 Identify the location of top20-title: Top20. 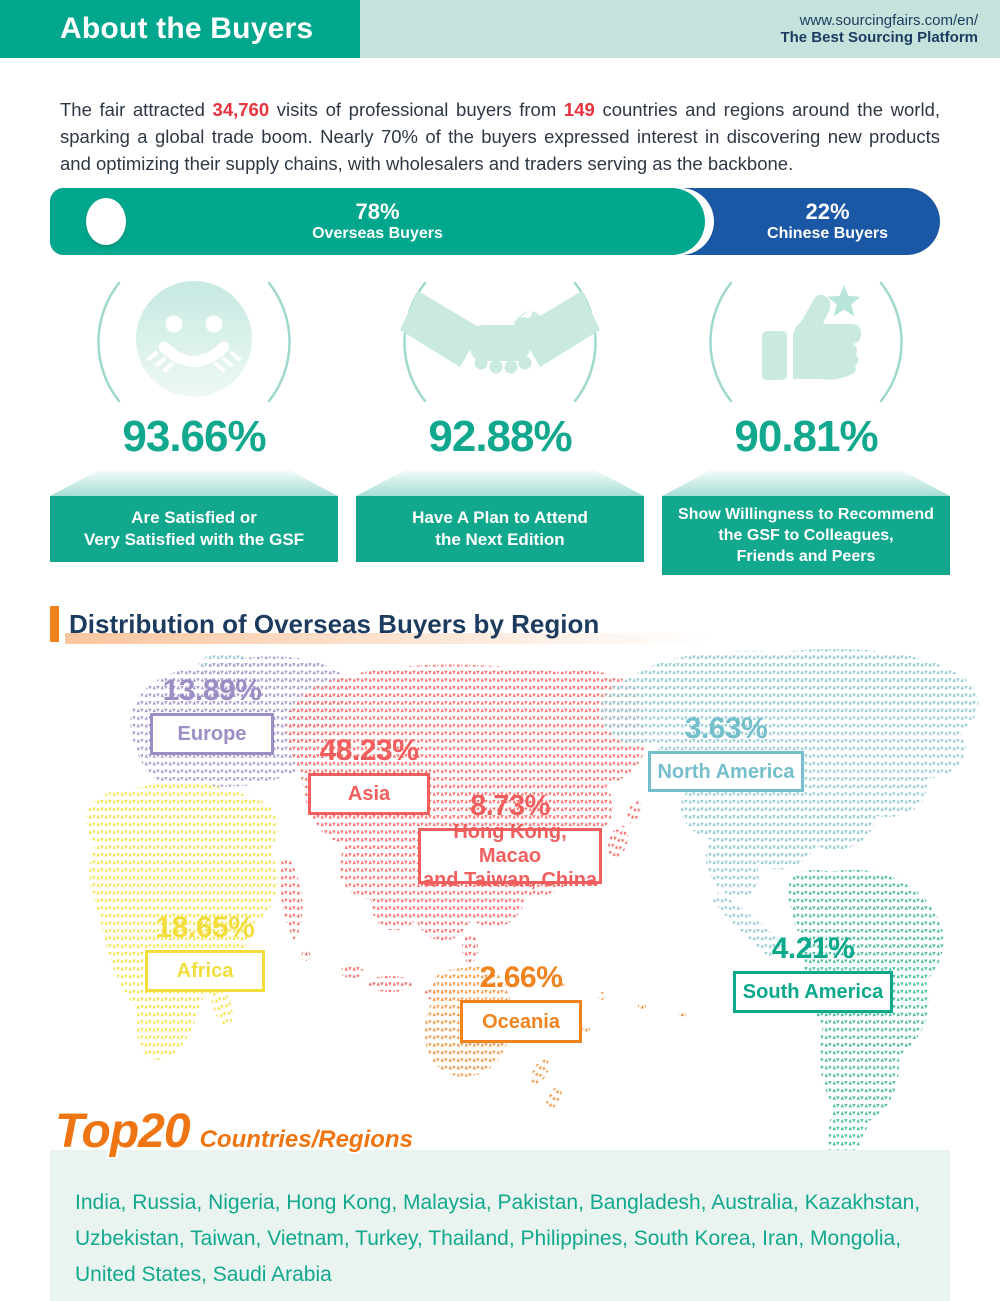
(123, 1131).